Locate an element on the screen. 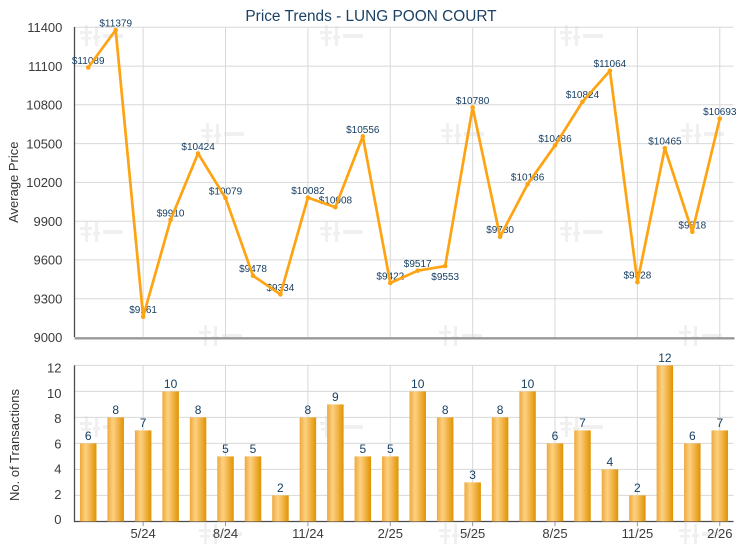 This screenshot has width=740, height=555. svg-text: $10824 is located at coordinates (583, 95).